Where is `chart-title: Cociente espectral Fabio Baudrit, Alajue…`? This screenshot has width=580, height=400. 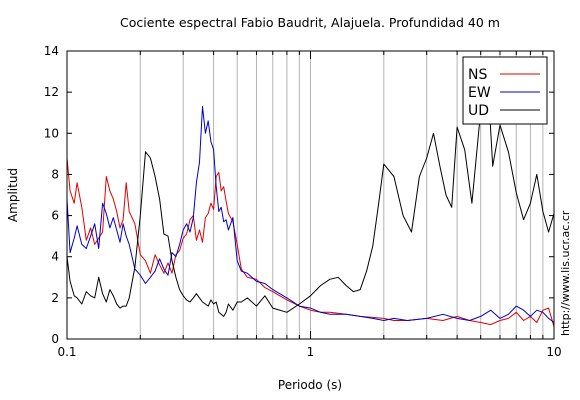 chart-title: Cociente espectral Fabio Baudrit, Alajue… is located at coordinates (310, 22).